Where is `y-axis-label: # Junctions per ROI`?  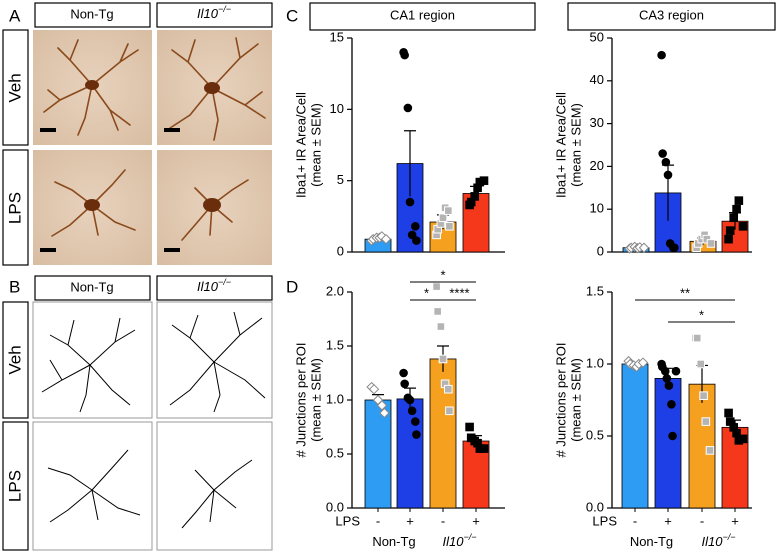 y-axis-label: # Junctions per ROI is located at coordinates (560, 400).